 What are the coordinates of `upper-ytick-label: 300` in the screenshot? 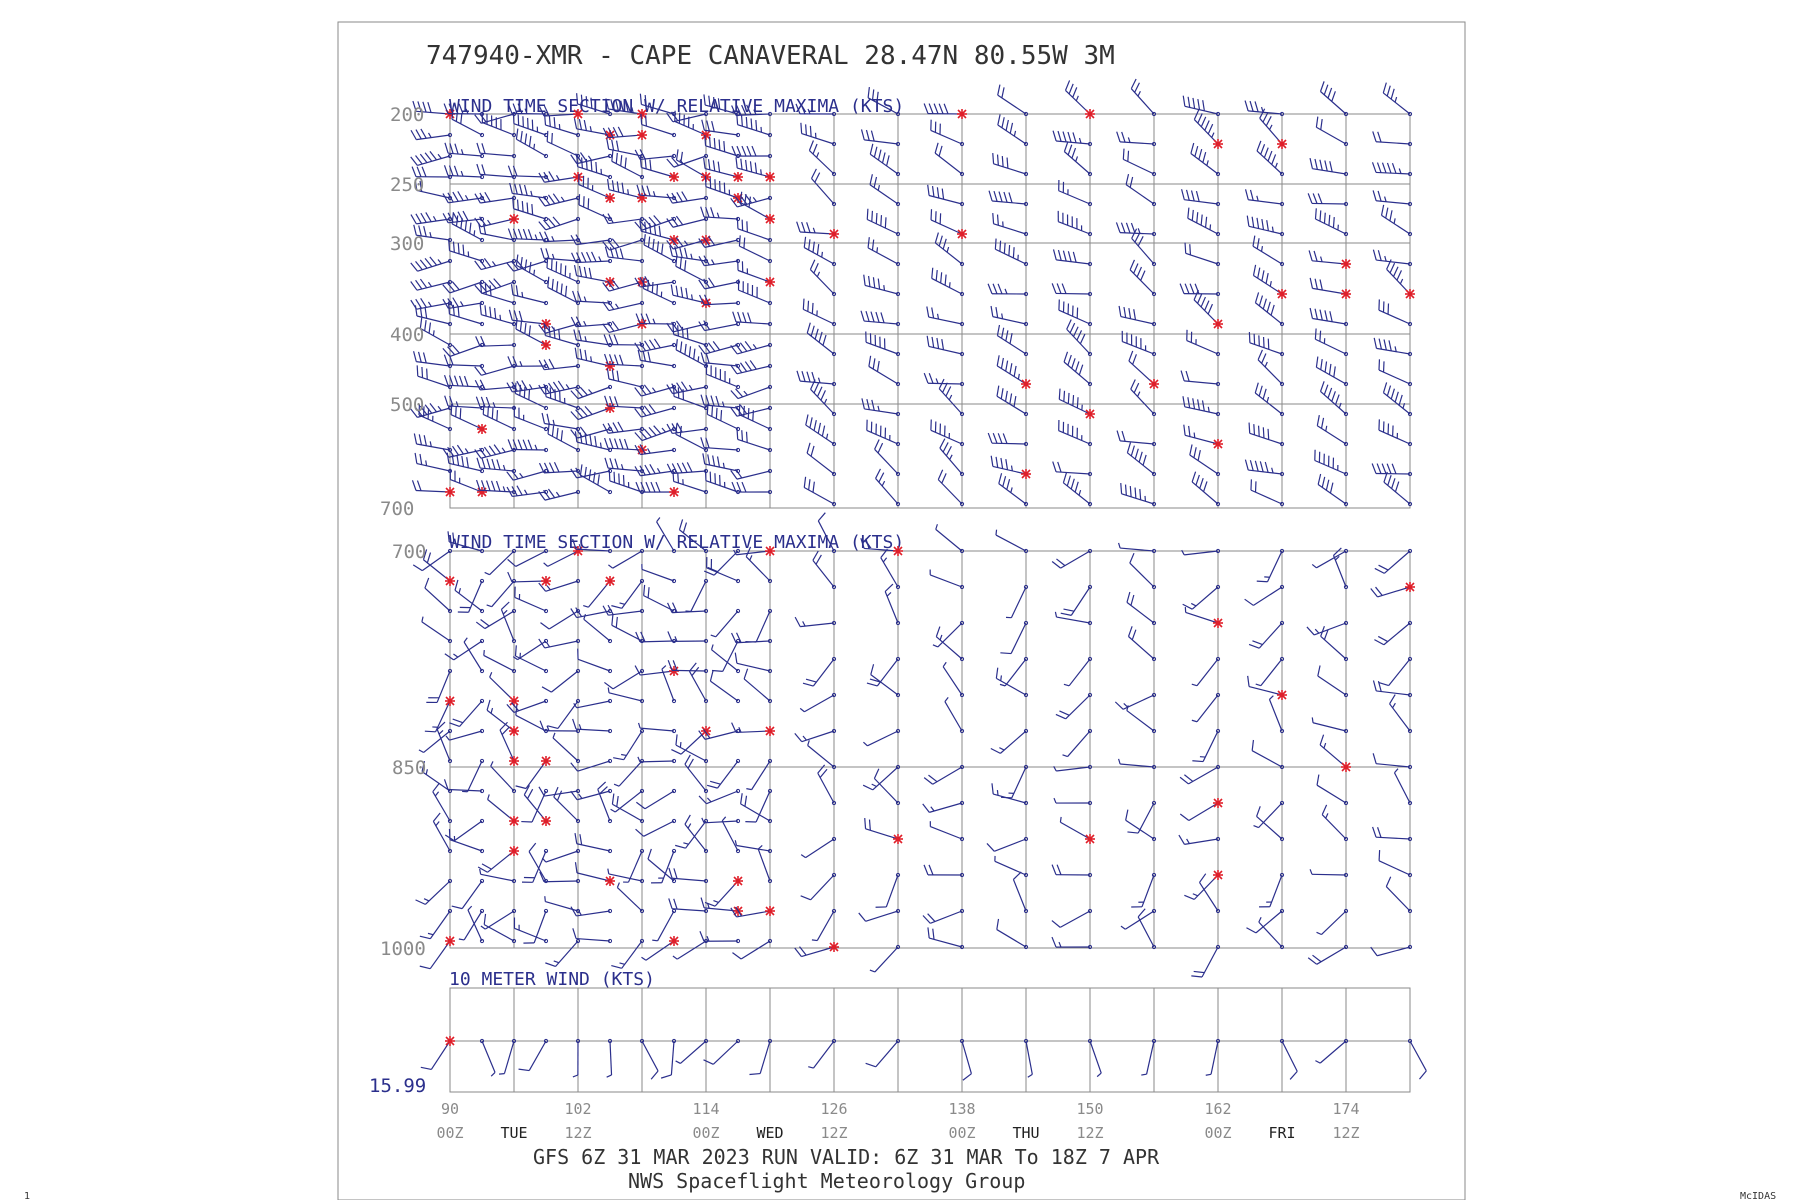 It's located at (407, 244).